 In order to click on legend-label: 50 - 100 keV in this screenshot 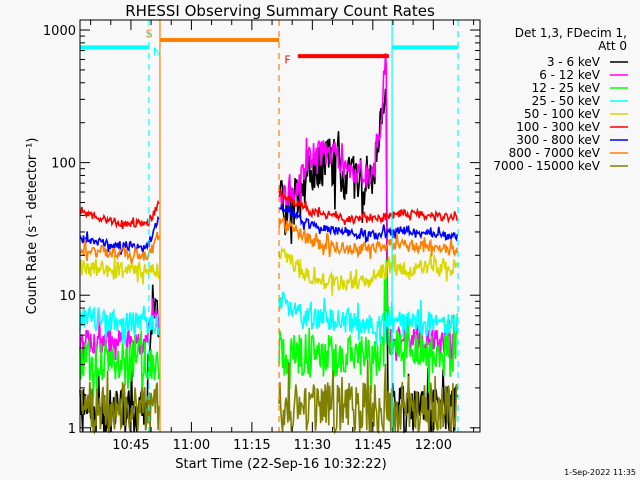, I will do `click(562, 114)`.